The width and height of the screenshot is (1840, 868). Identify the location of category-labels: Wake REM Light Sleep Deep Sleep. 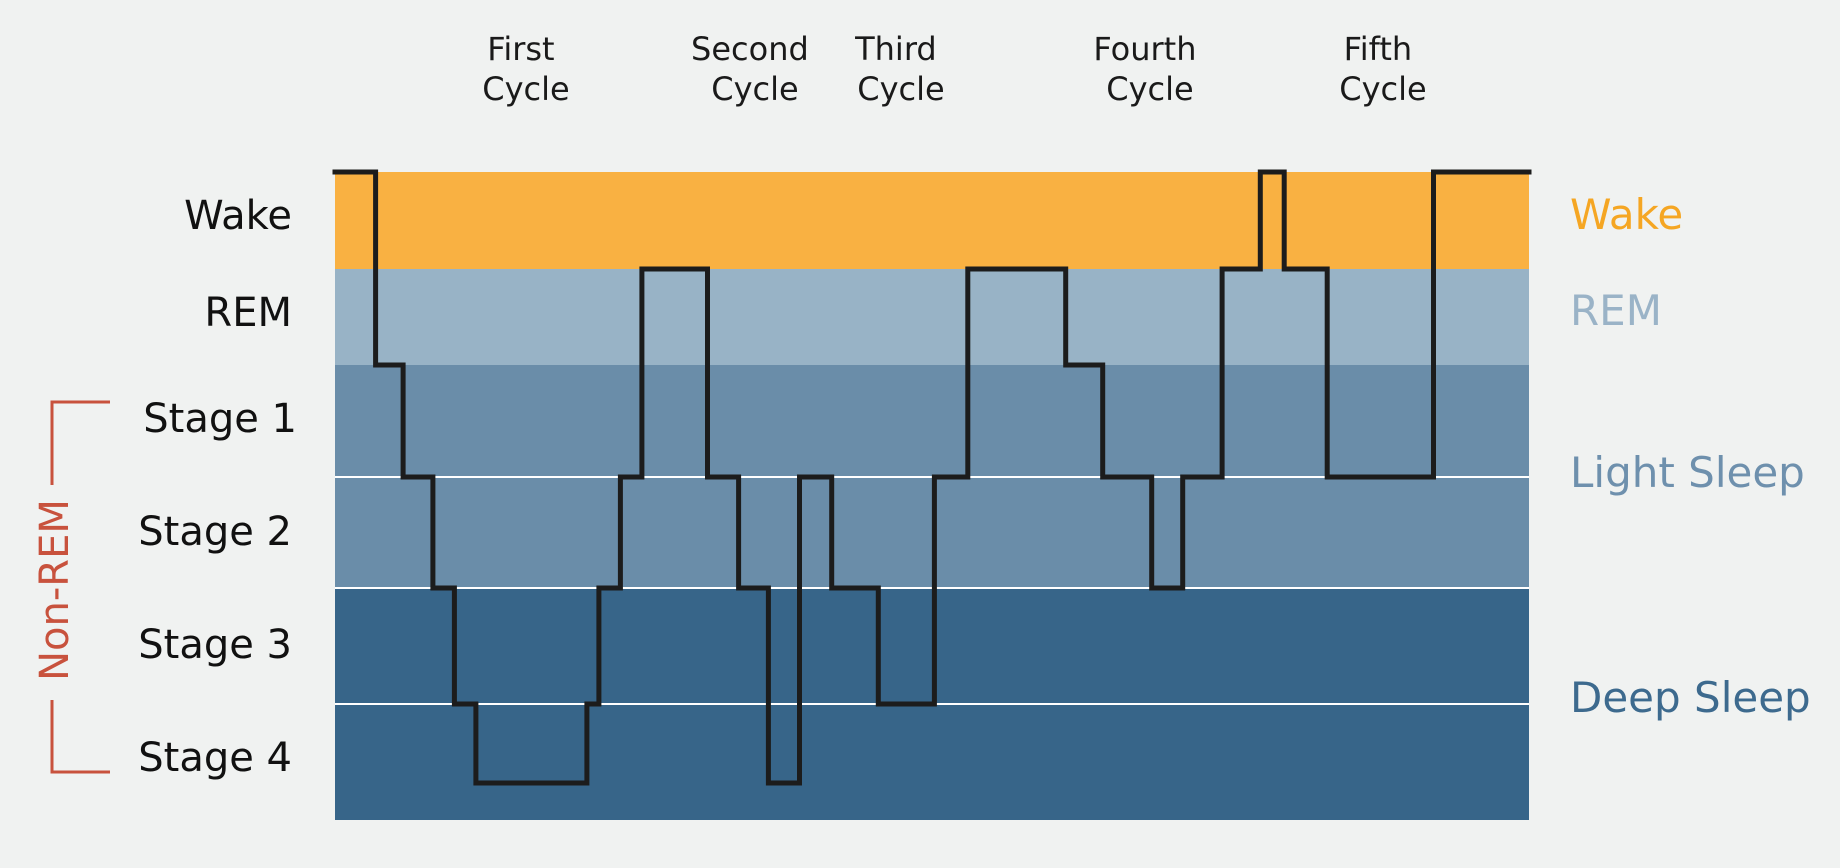
(1690, 456).